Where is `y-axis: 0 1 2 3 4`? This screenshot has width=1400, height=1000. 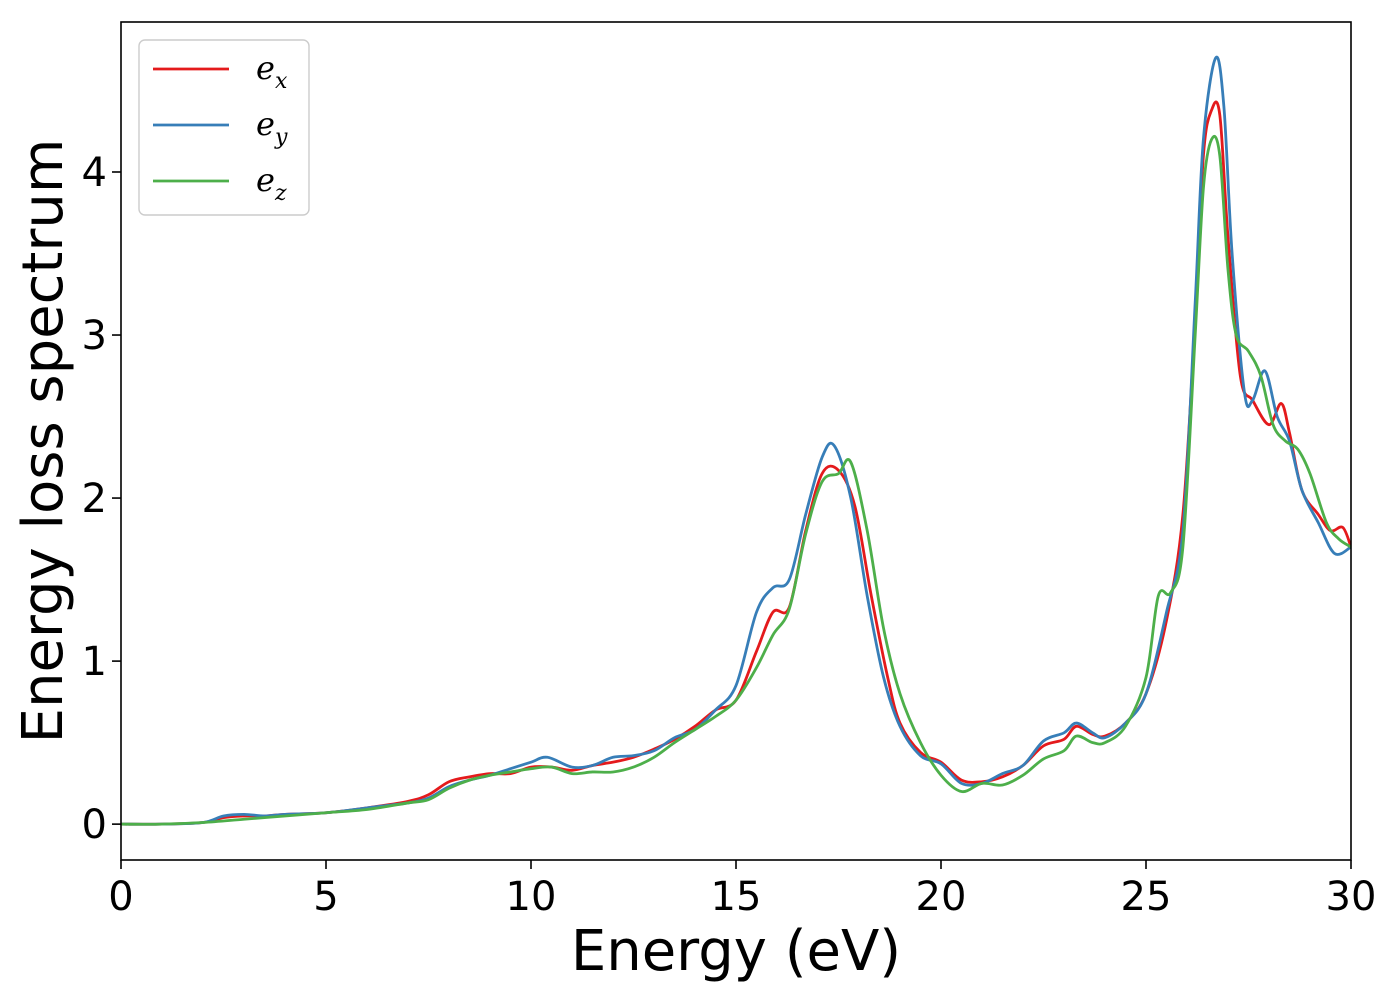
y-axis: 0 1 2 3 4 is located at coordinates (101, 499).